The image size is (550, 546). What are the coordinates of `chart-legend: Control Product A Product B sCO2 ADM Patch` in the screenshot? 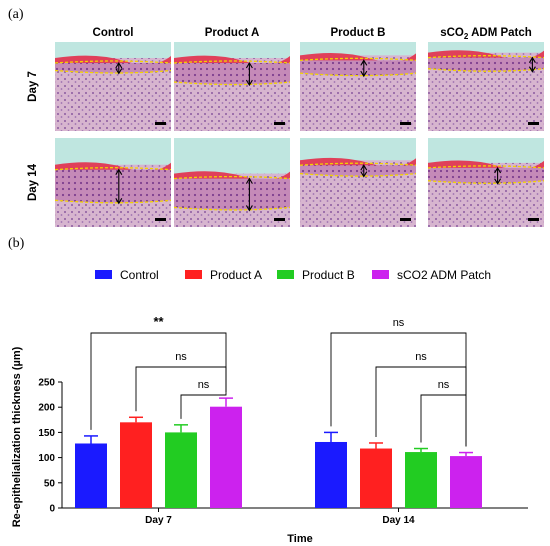 It's located at (293, 275).